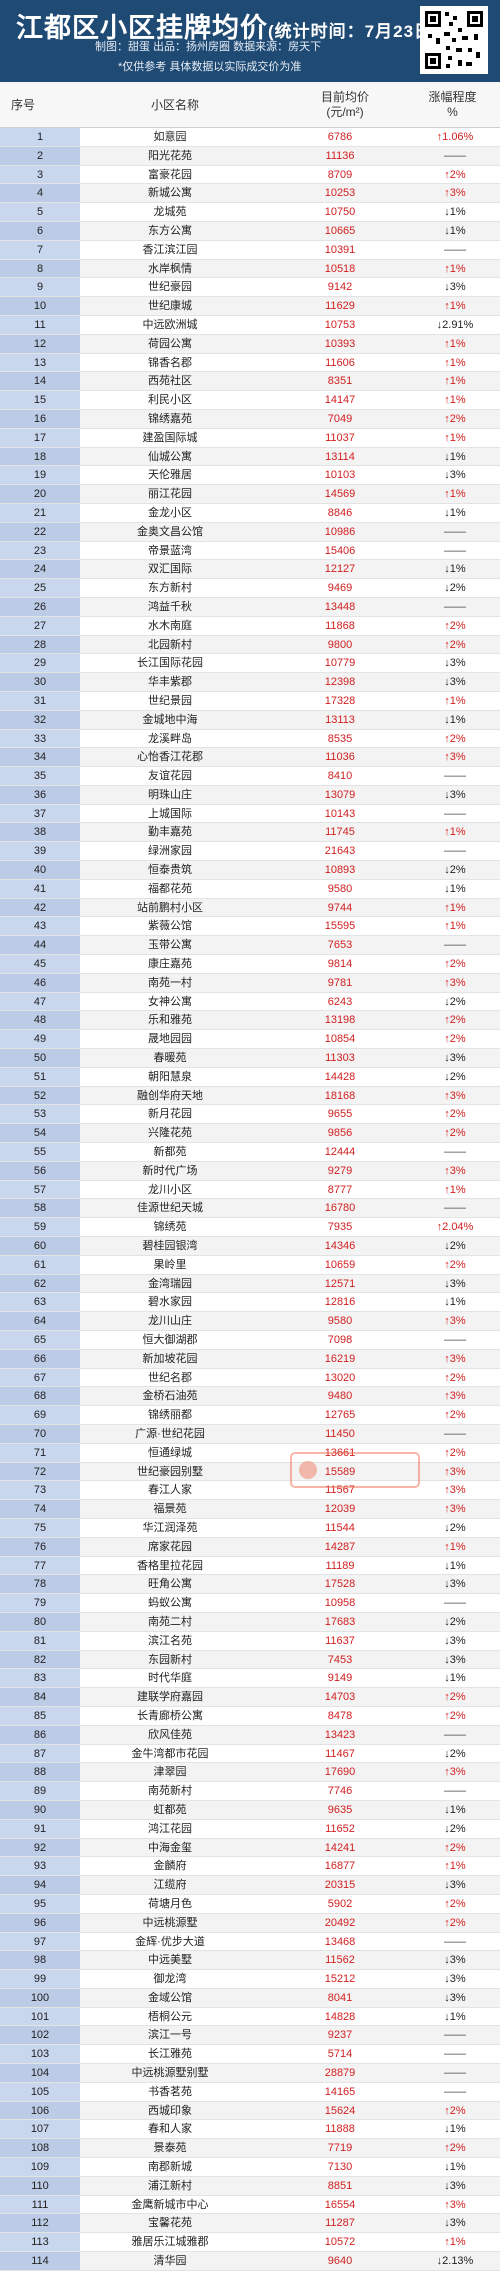 This screenshot has height=2271, width=500. Describe the element at coordinates (340, 1133) in the screenshot. I see `average-price: 9856` at that location.